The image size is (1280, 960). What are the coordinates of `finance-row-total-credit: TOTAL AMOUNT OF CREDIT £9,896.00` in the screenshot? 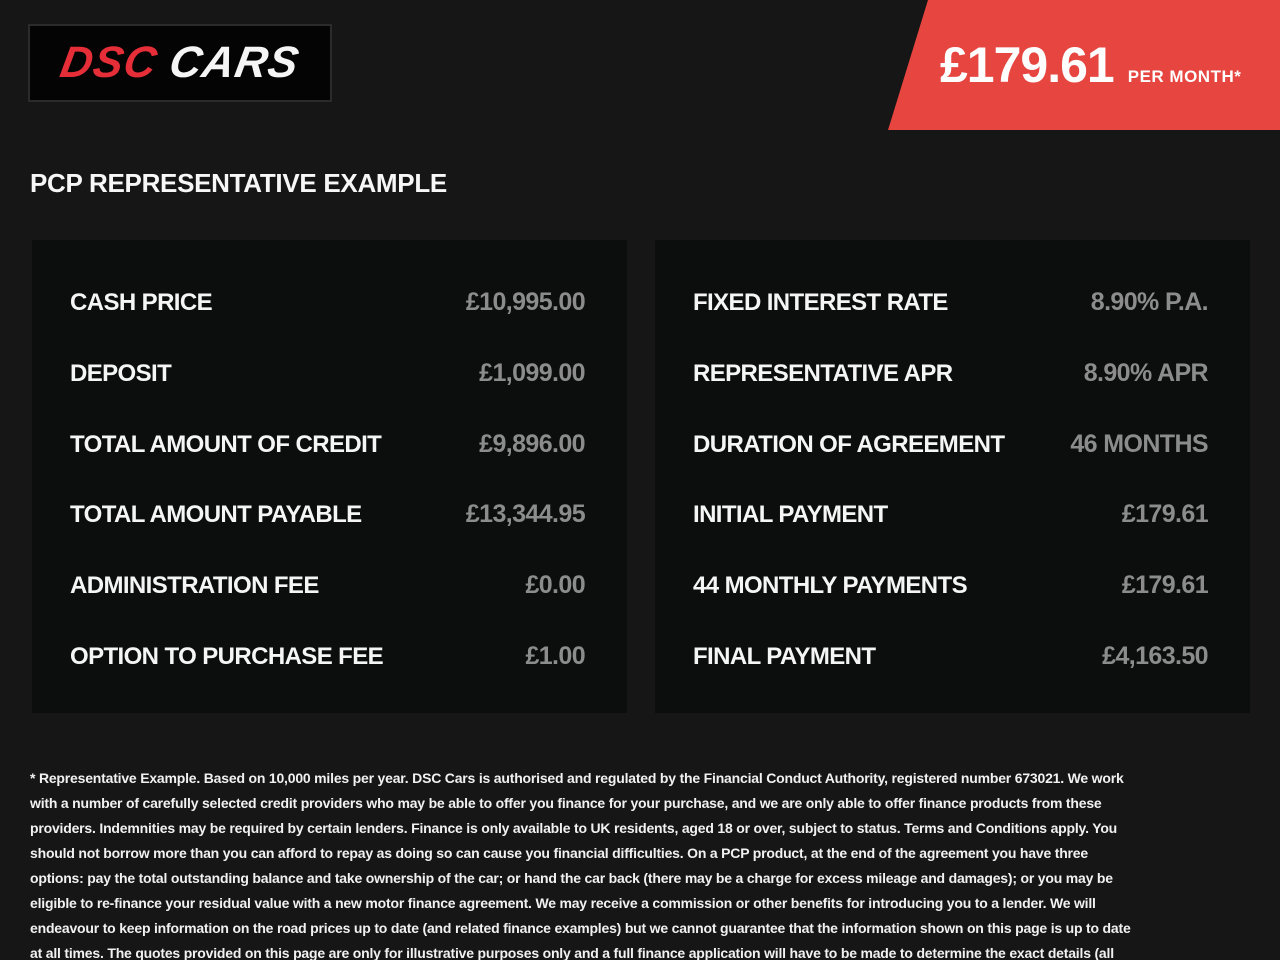 It's located at (328, 444).